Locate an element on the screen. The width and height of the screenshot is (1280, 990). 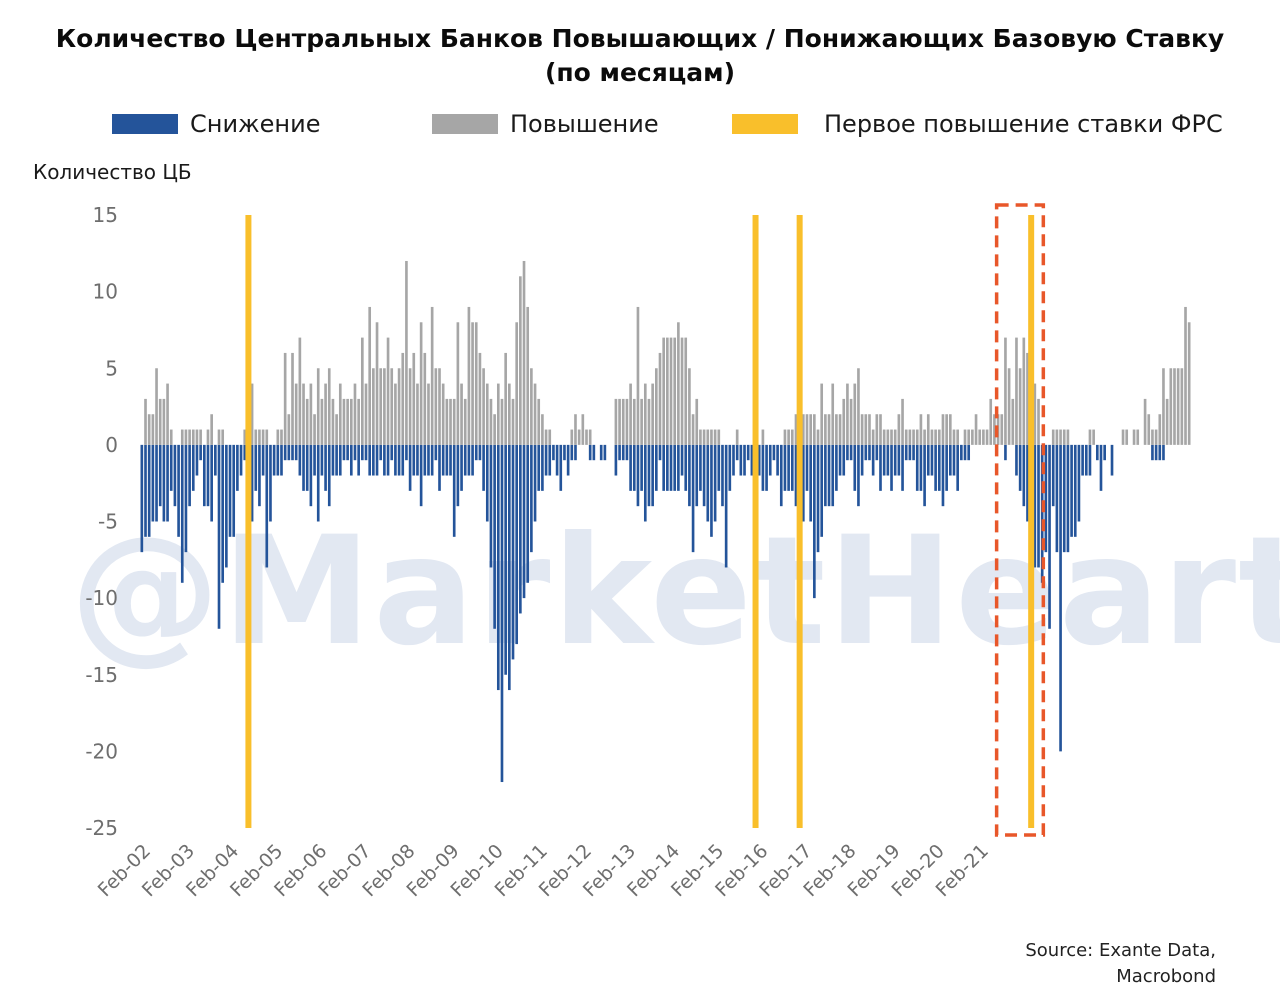
y-tick-label: 10 is located at coordinates (105, 292).